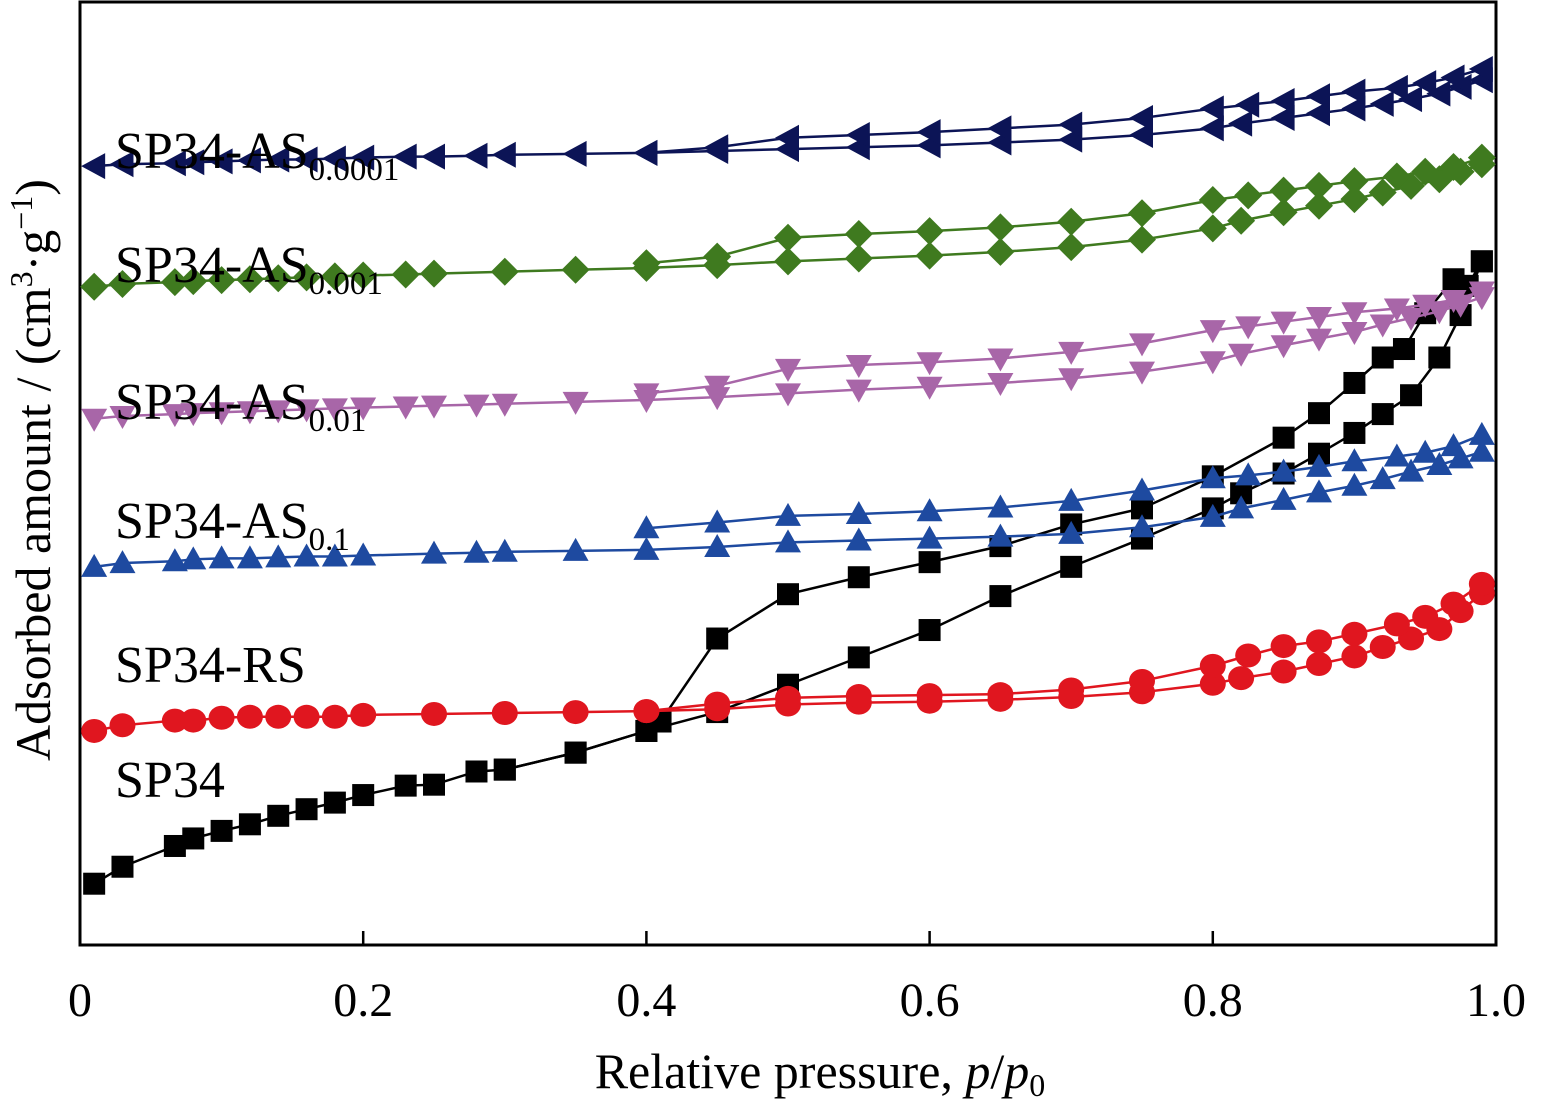 Image resolution: width=1542 pixels, height=1107 pixels. I want to click on x-axis-slash: /, so click(997, 1071).